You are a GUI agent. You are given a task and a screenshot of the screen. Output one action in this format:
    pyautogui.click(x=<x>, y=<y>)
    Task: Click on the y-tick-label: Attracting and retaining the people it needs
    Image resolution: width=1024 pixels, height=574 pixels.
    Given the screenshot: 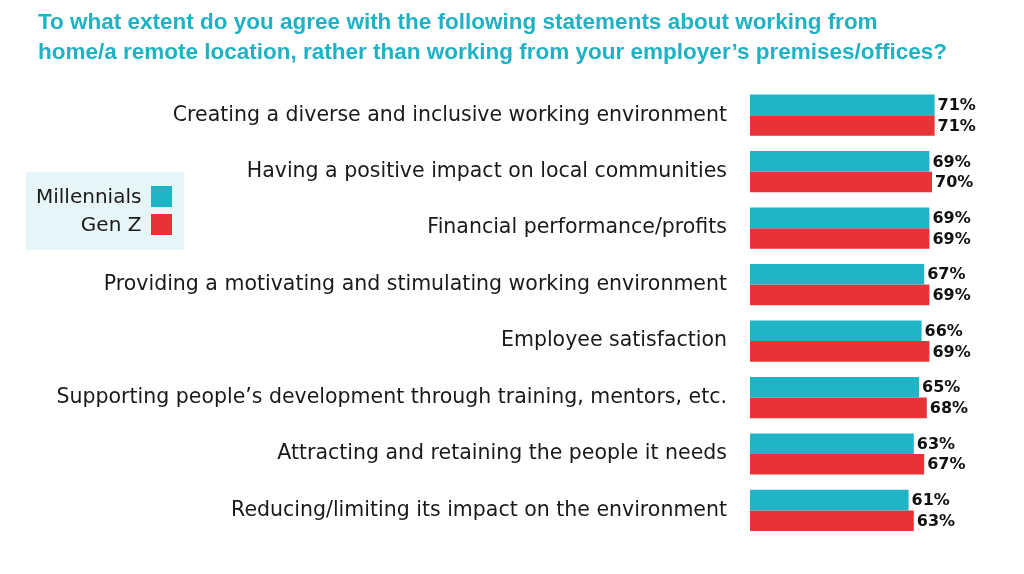 What is the action you would take?
    pyautogui.click(x=502, y=452)
    